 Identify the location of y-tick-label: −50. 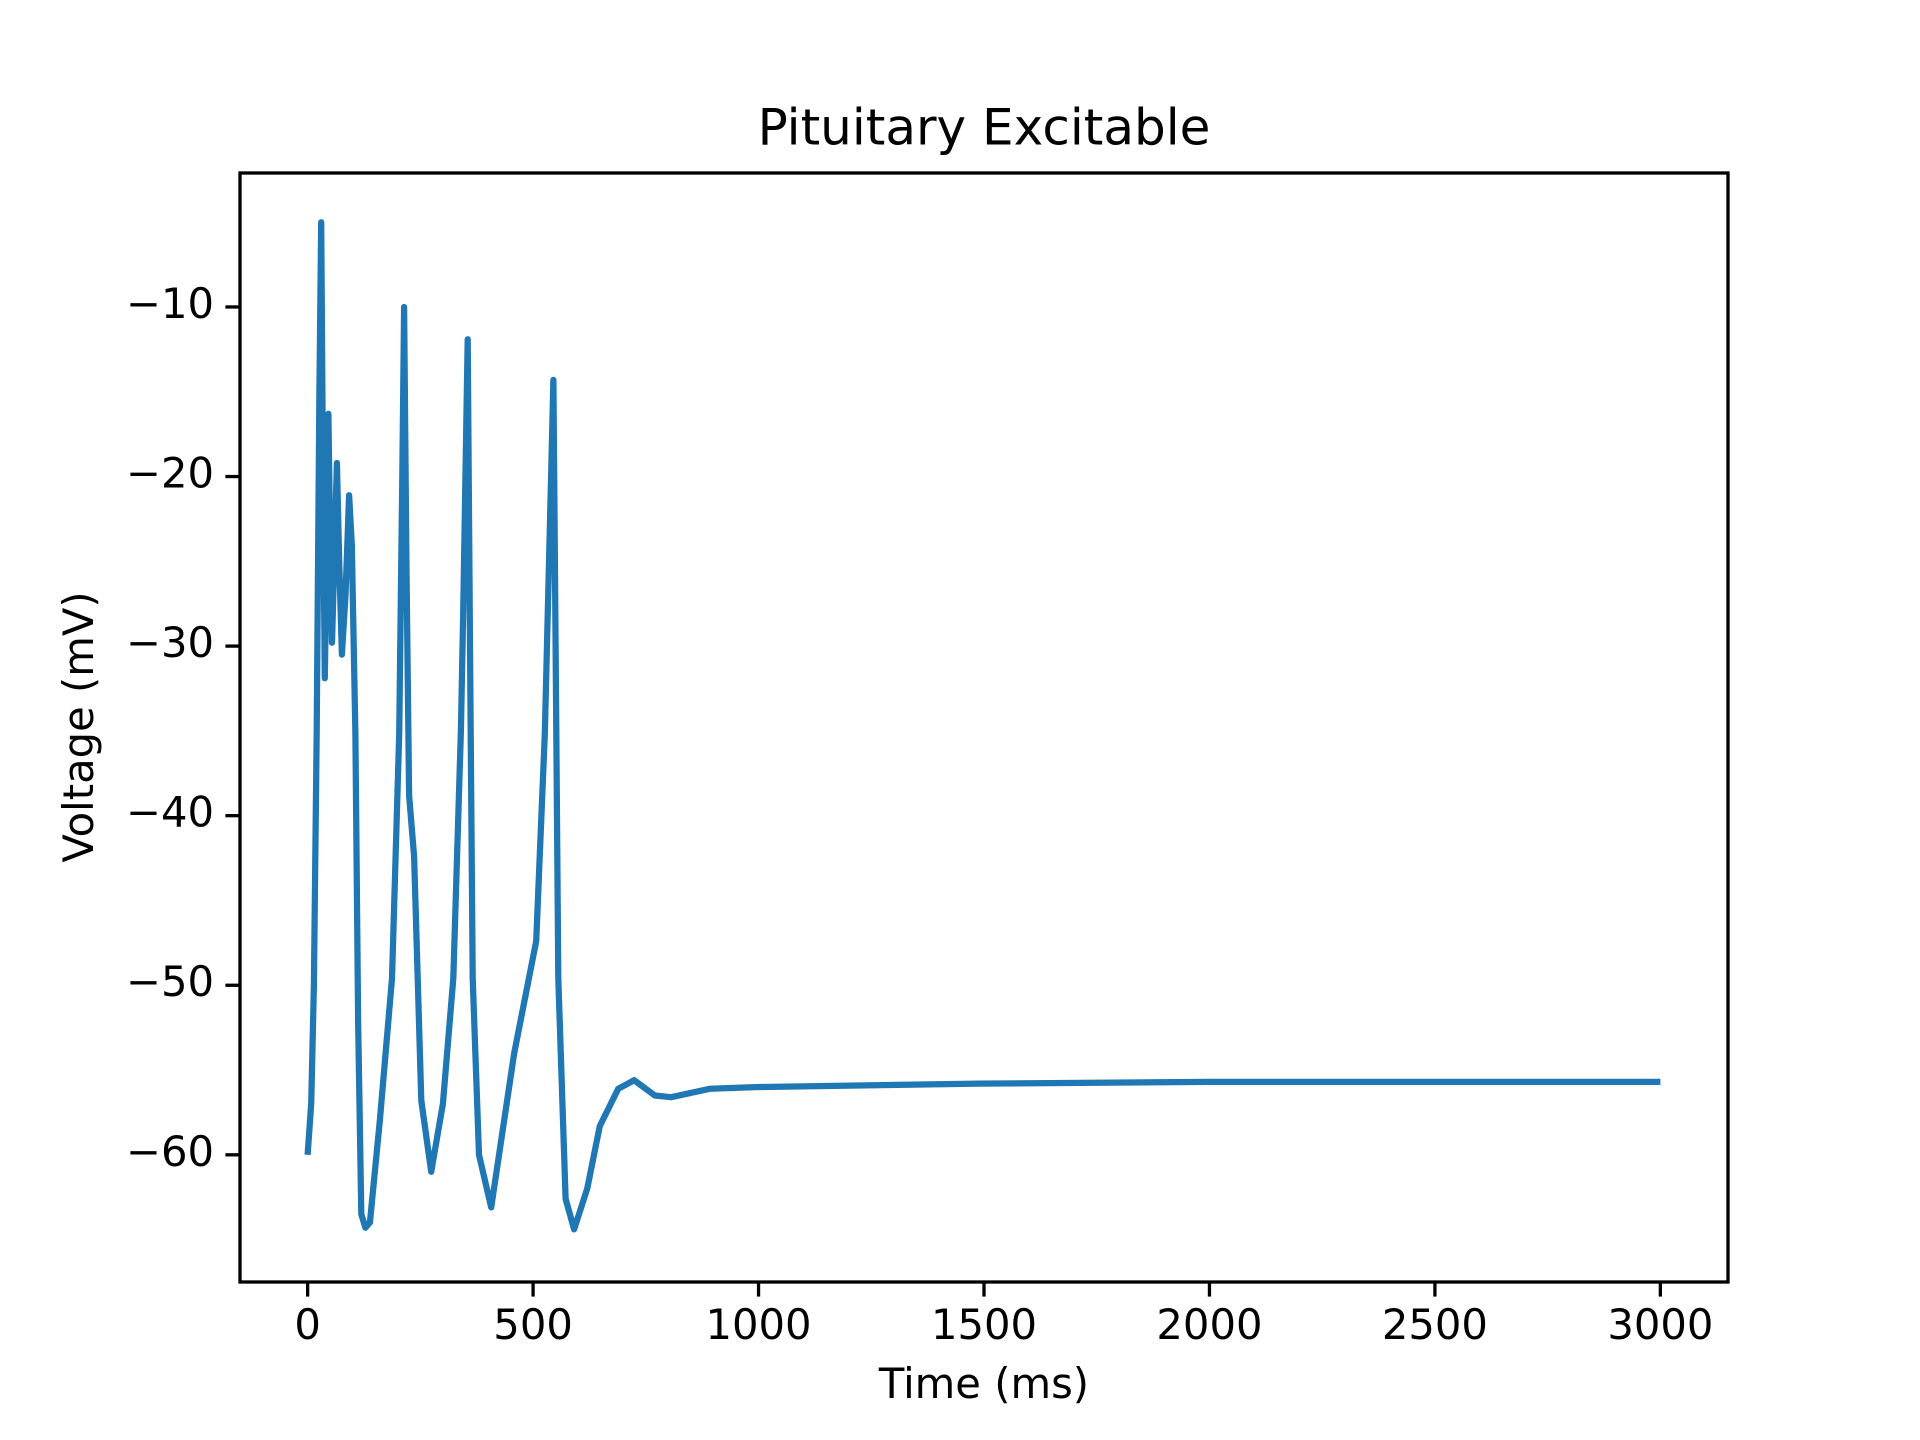
(170, 981).